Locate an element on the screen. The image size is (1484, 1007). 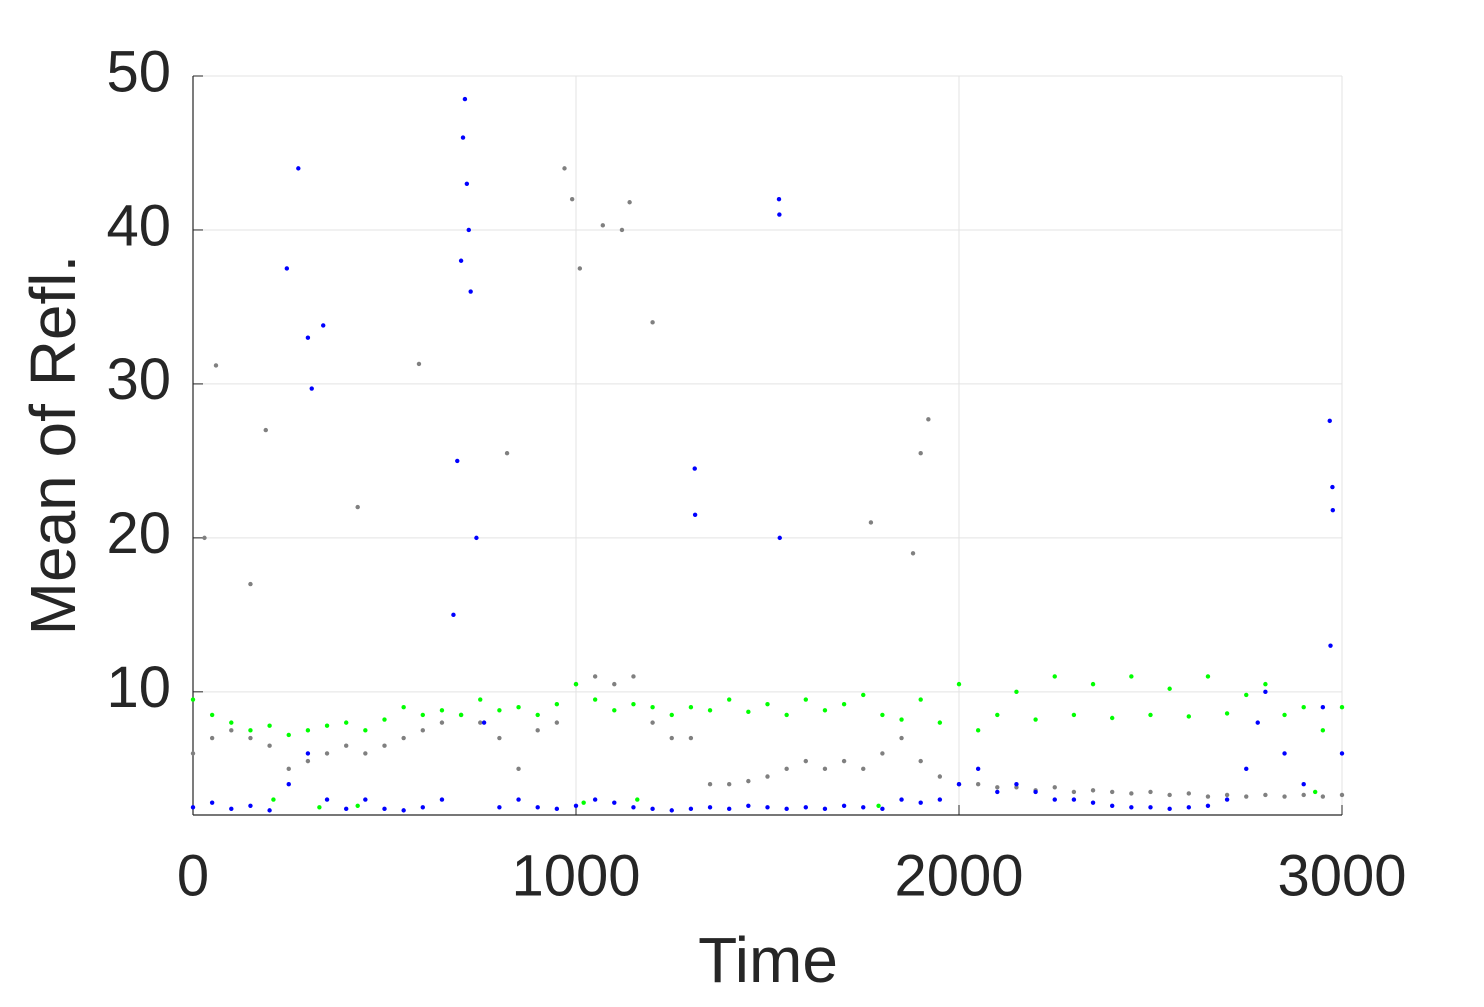
y-tick-label: 40 is located at coordinates (138, 225).